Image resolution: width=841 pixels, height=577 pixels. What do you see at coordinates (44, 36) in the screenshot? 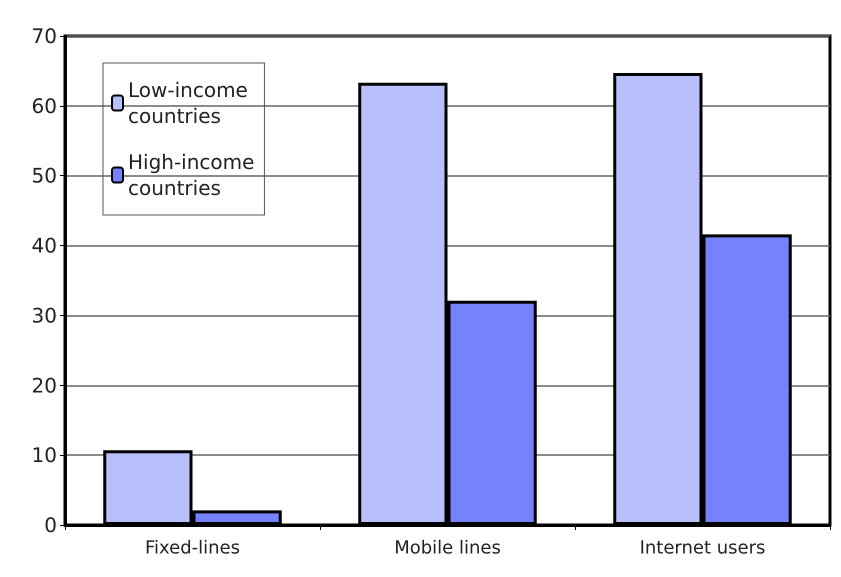
I see `y-tick-label: 70` at bounding box center [44, 36].